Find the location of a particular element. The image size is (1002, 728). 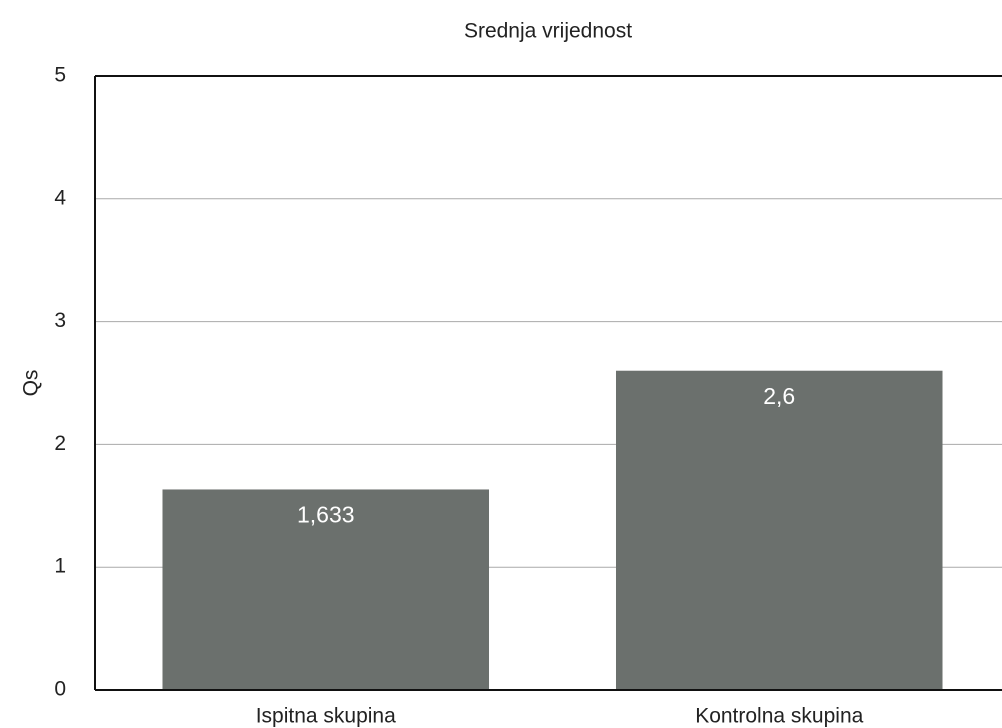

y-tick-label: 3 is located at coordinates (60, 320).